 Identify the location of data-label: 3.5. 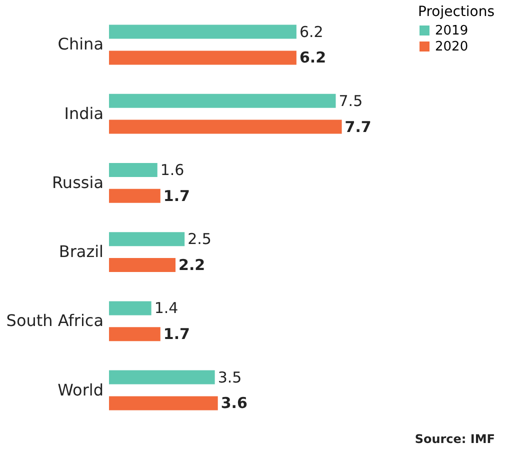
(230, 377).